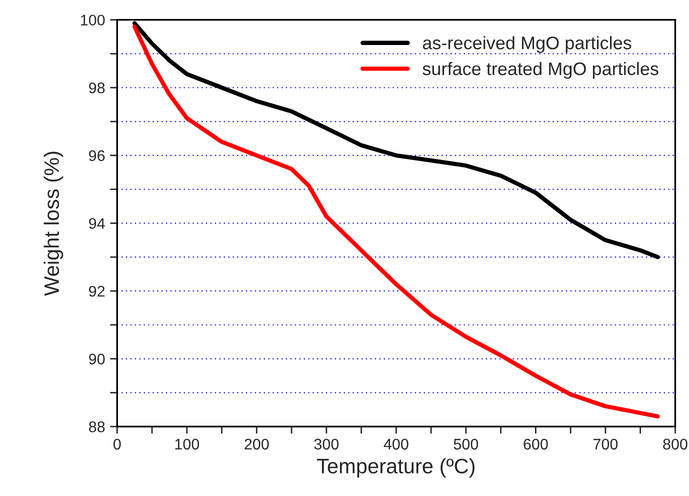  I want to click on x-tick-label: 100, so click(187, 444).